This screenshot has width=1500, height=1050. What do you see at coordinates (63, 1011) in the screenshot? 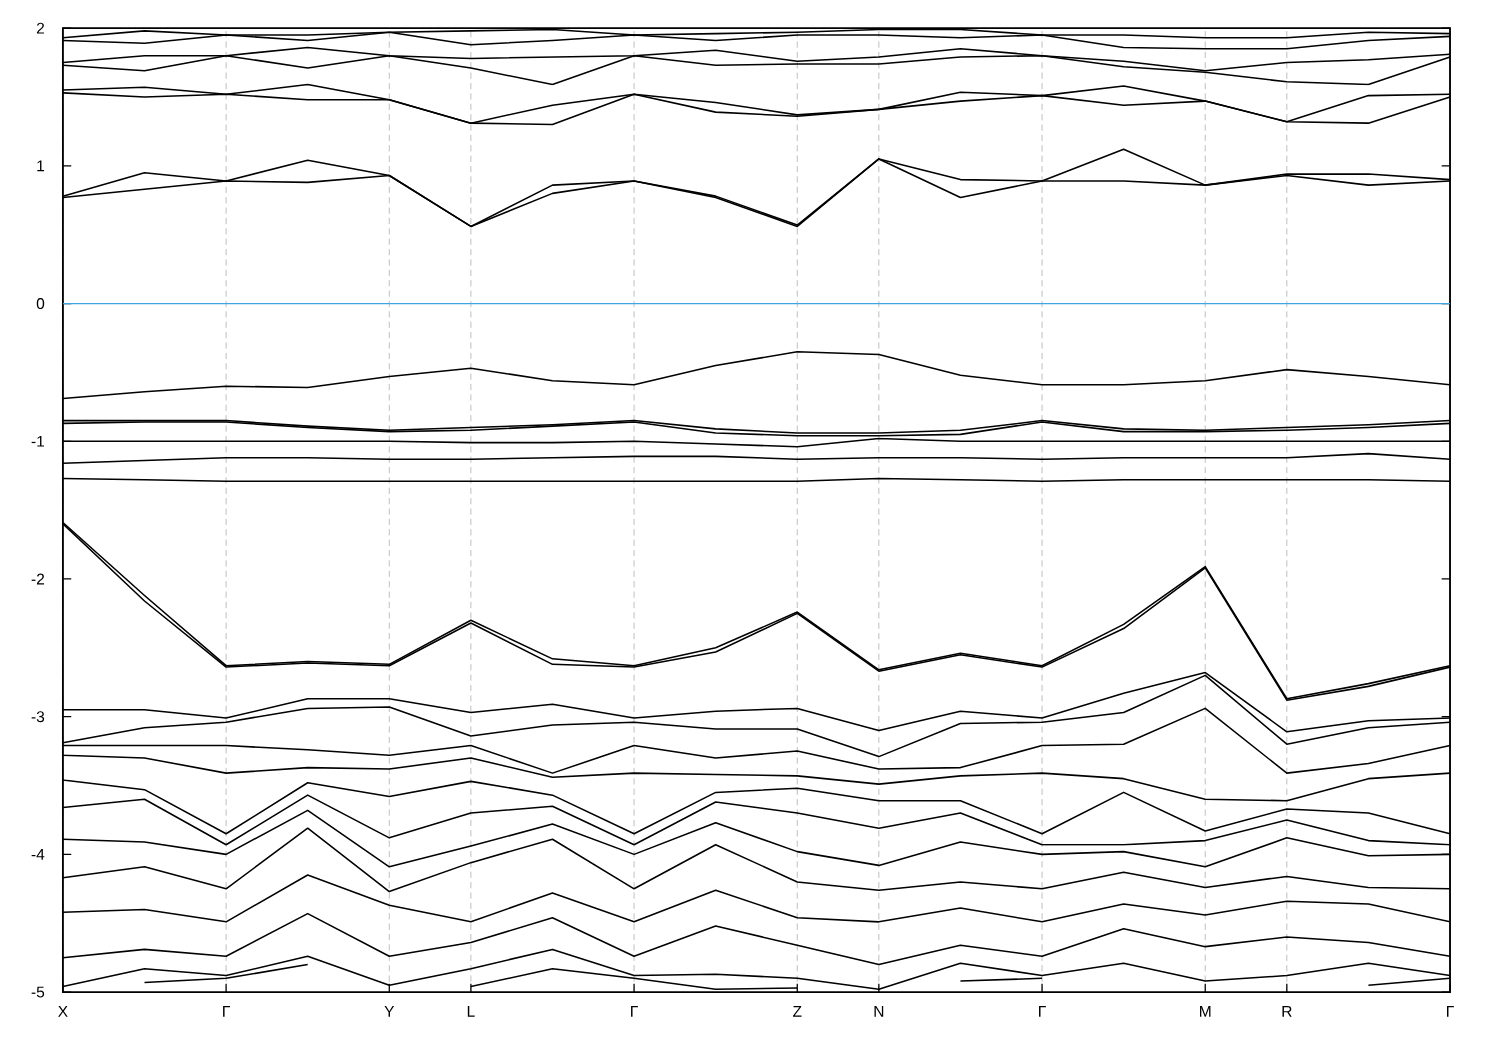
I see `x-tick-label: X` at bounding box center [63, 1011].